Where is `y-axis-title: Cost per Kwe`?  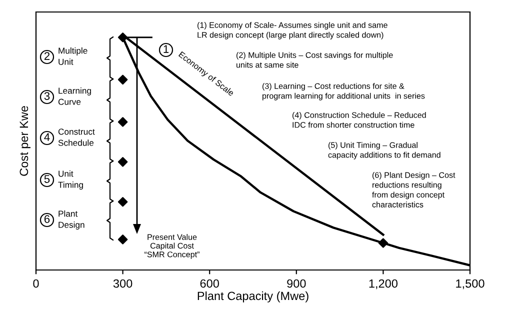 y-axis-title: Cost per Kwe is located at coordinates (25, 141).